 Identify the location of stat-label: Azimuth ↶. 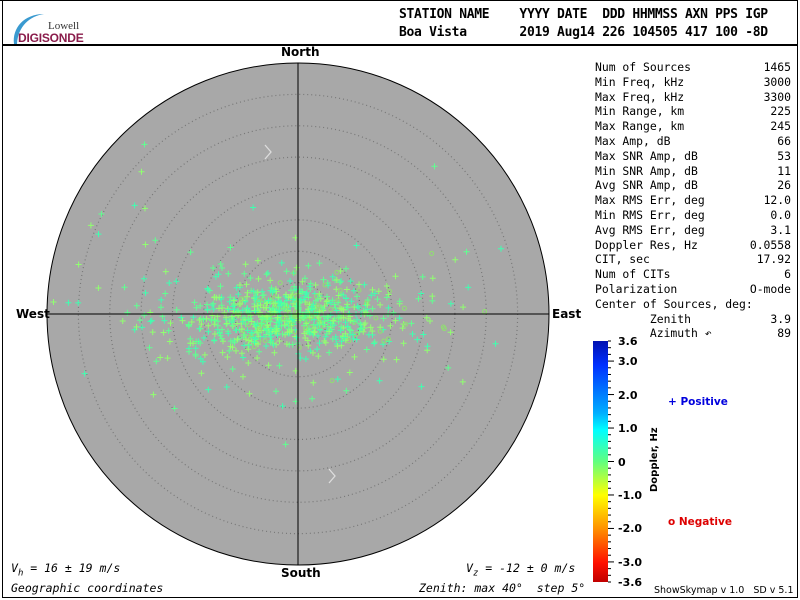
(653, 333).